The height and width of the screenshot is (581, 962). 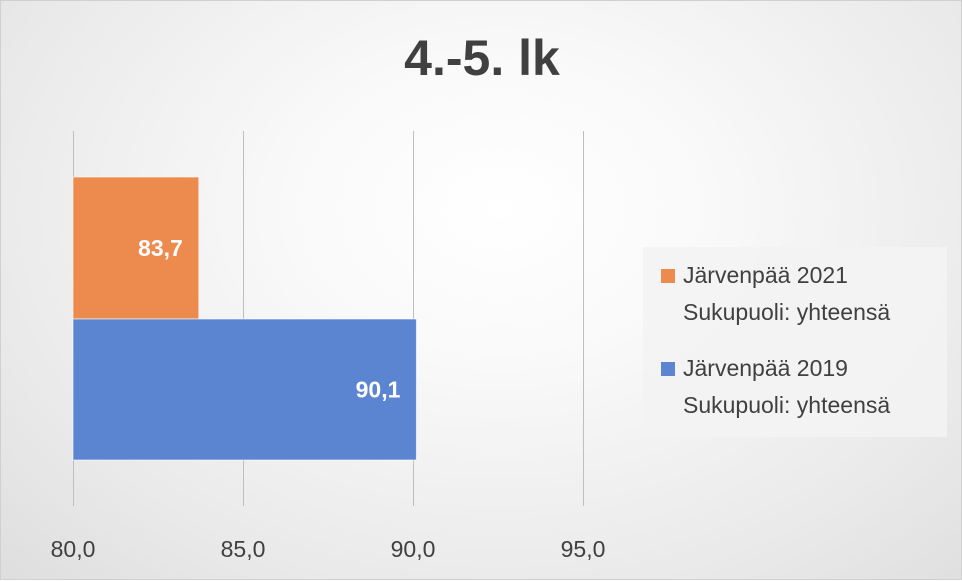 I want to click on chart-title: 4.-5. lk, so click(x=482, y=58).